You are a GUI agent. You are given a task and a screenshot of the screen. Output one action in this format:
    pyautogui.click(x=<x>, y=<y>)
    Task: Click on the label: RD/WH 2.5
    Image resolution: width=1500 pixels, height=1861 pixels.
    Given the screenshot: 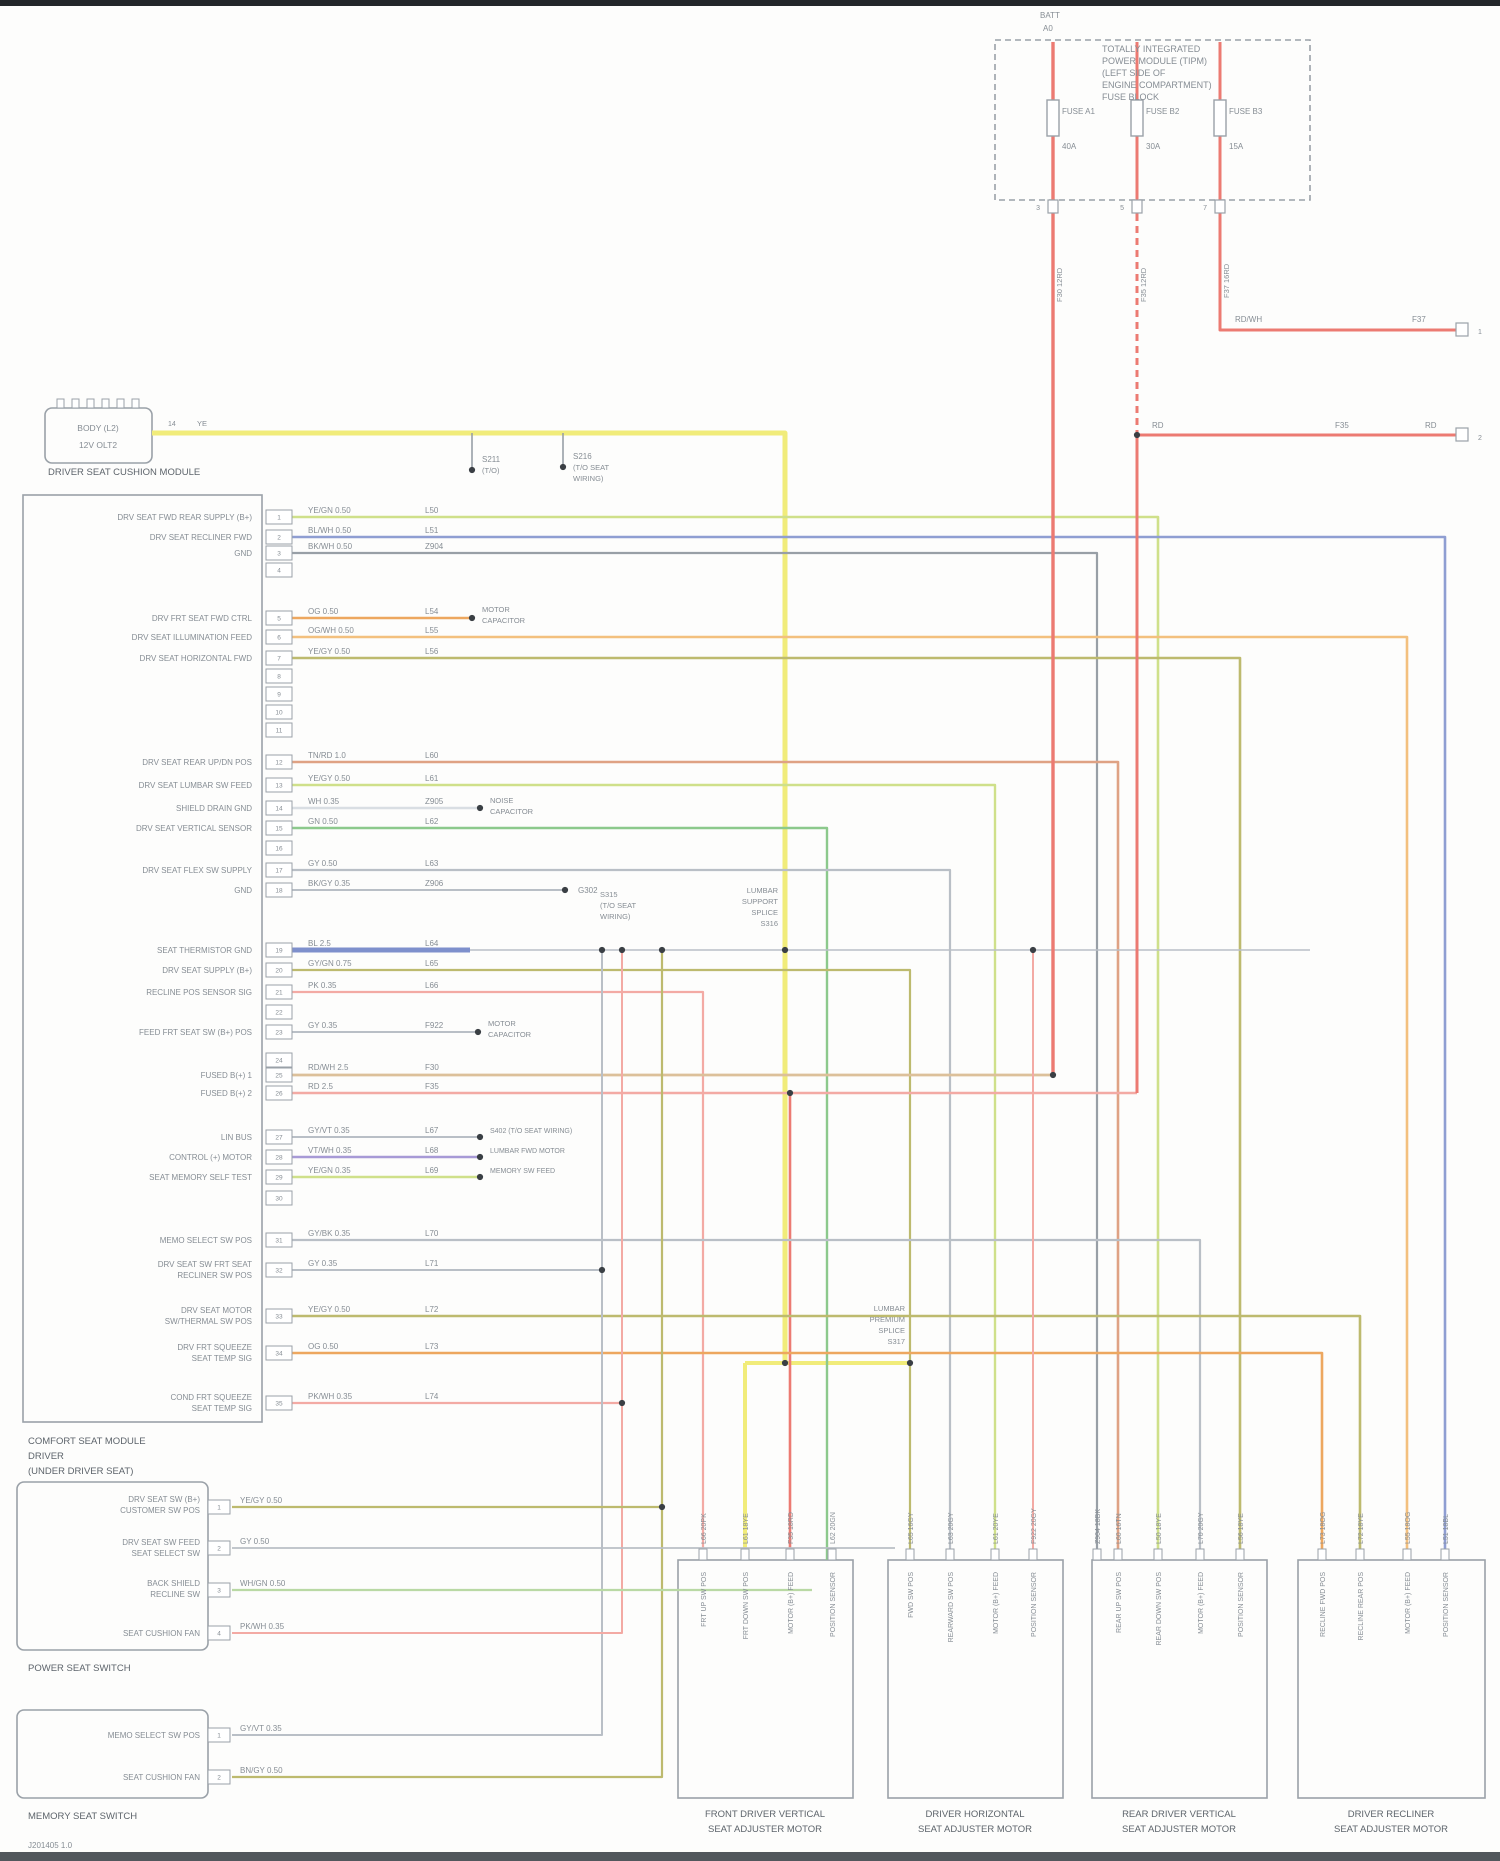 What is the action you would take?
    pyautogui.click(x=328, y=1067)
    